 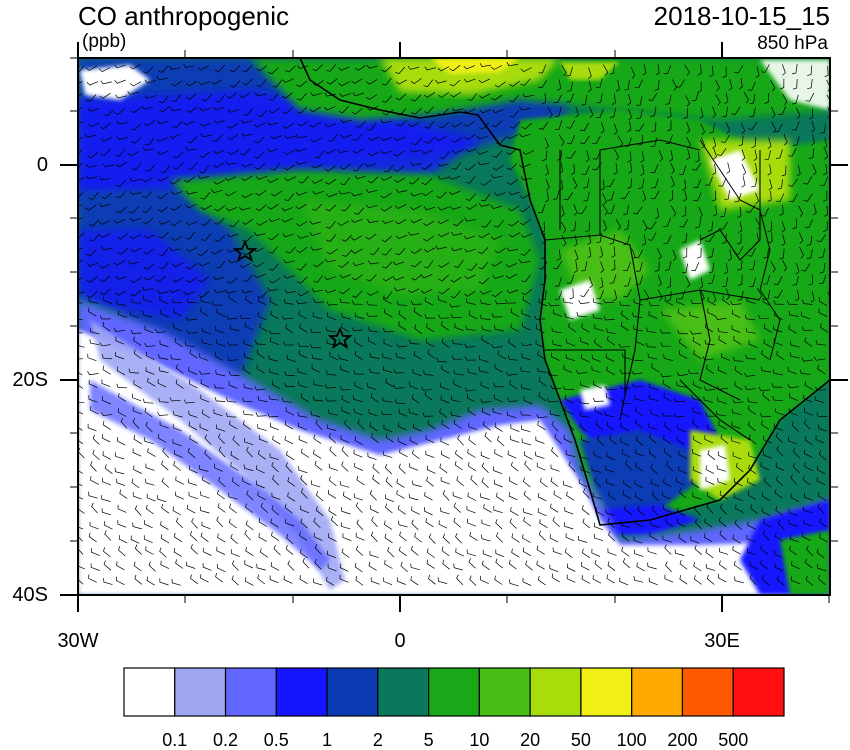 I want to click on colorbar-swatch, so click(x=707, y=692).